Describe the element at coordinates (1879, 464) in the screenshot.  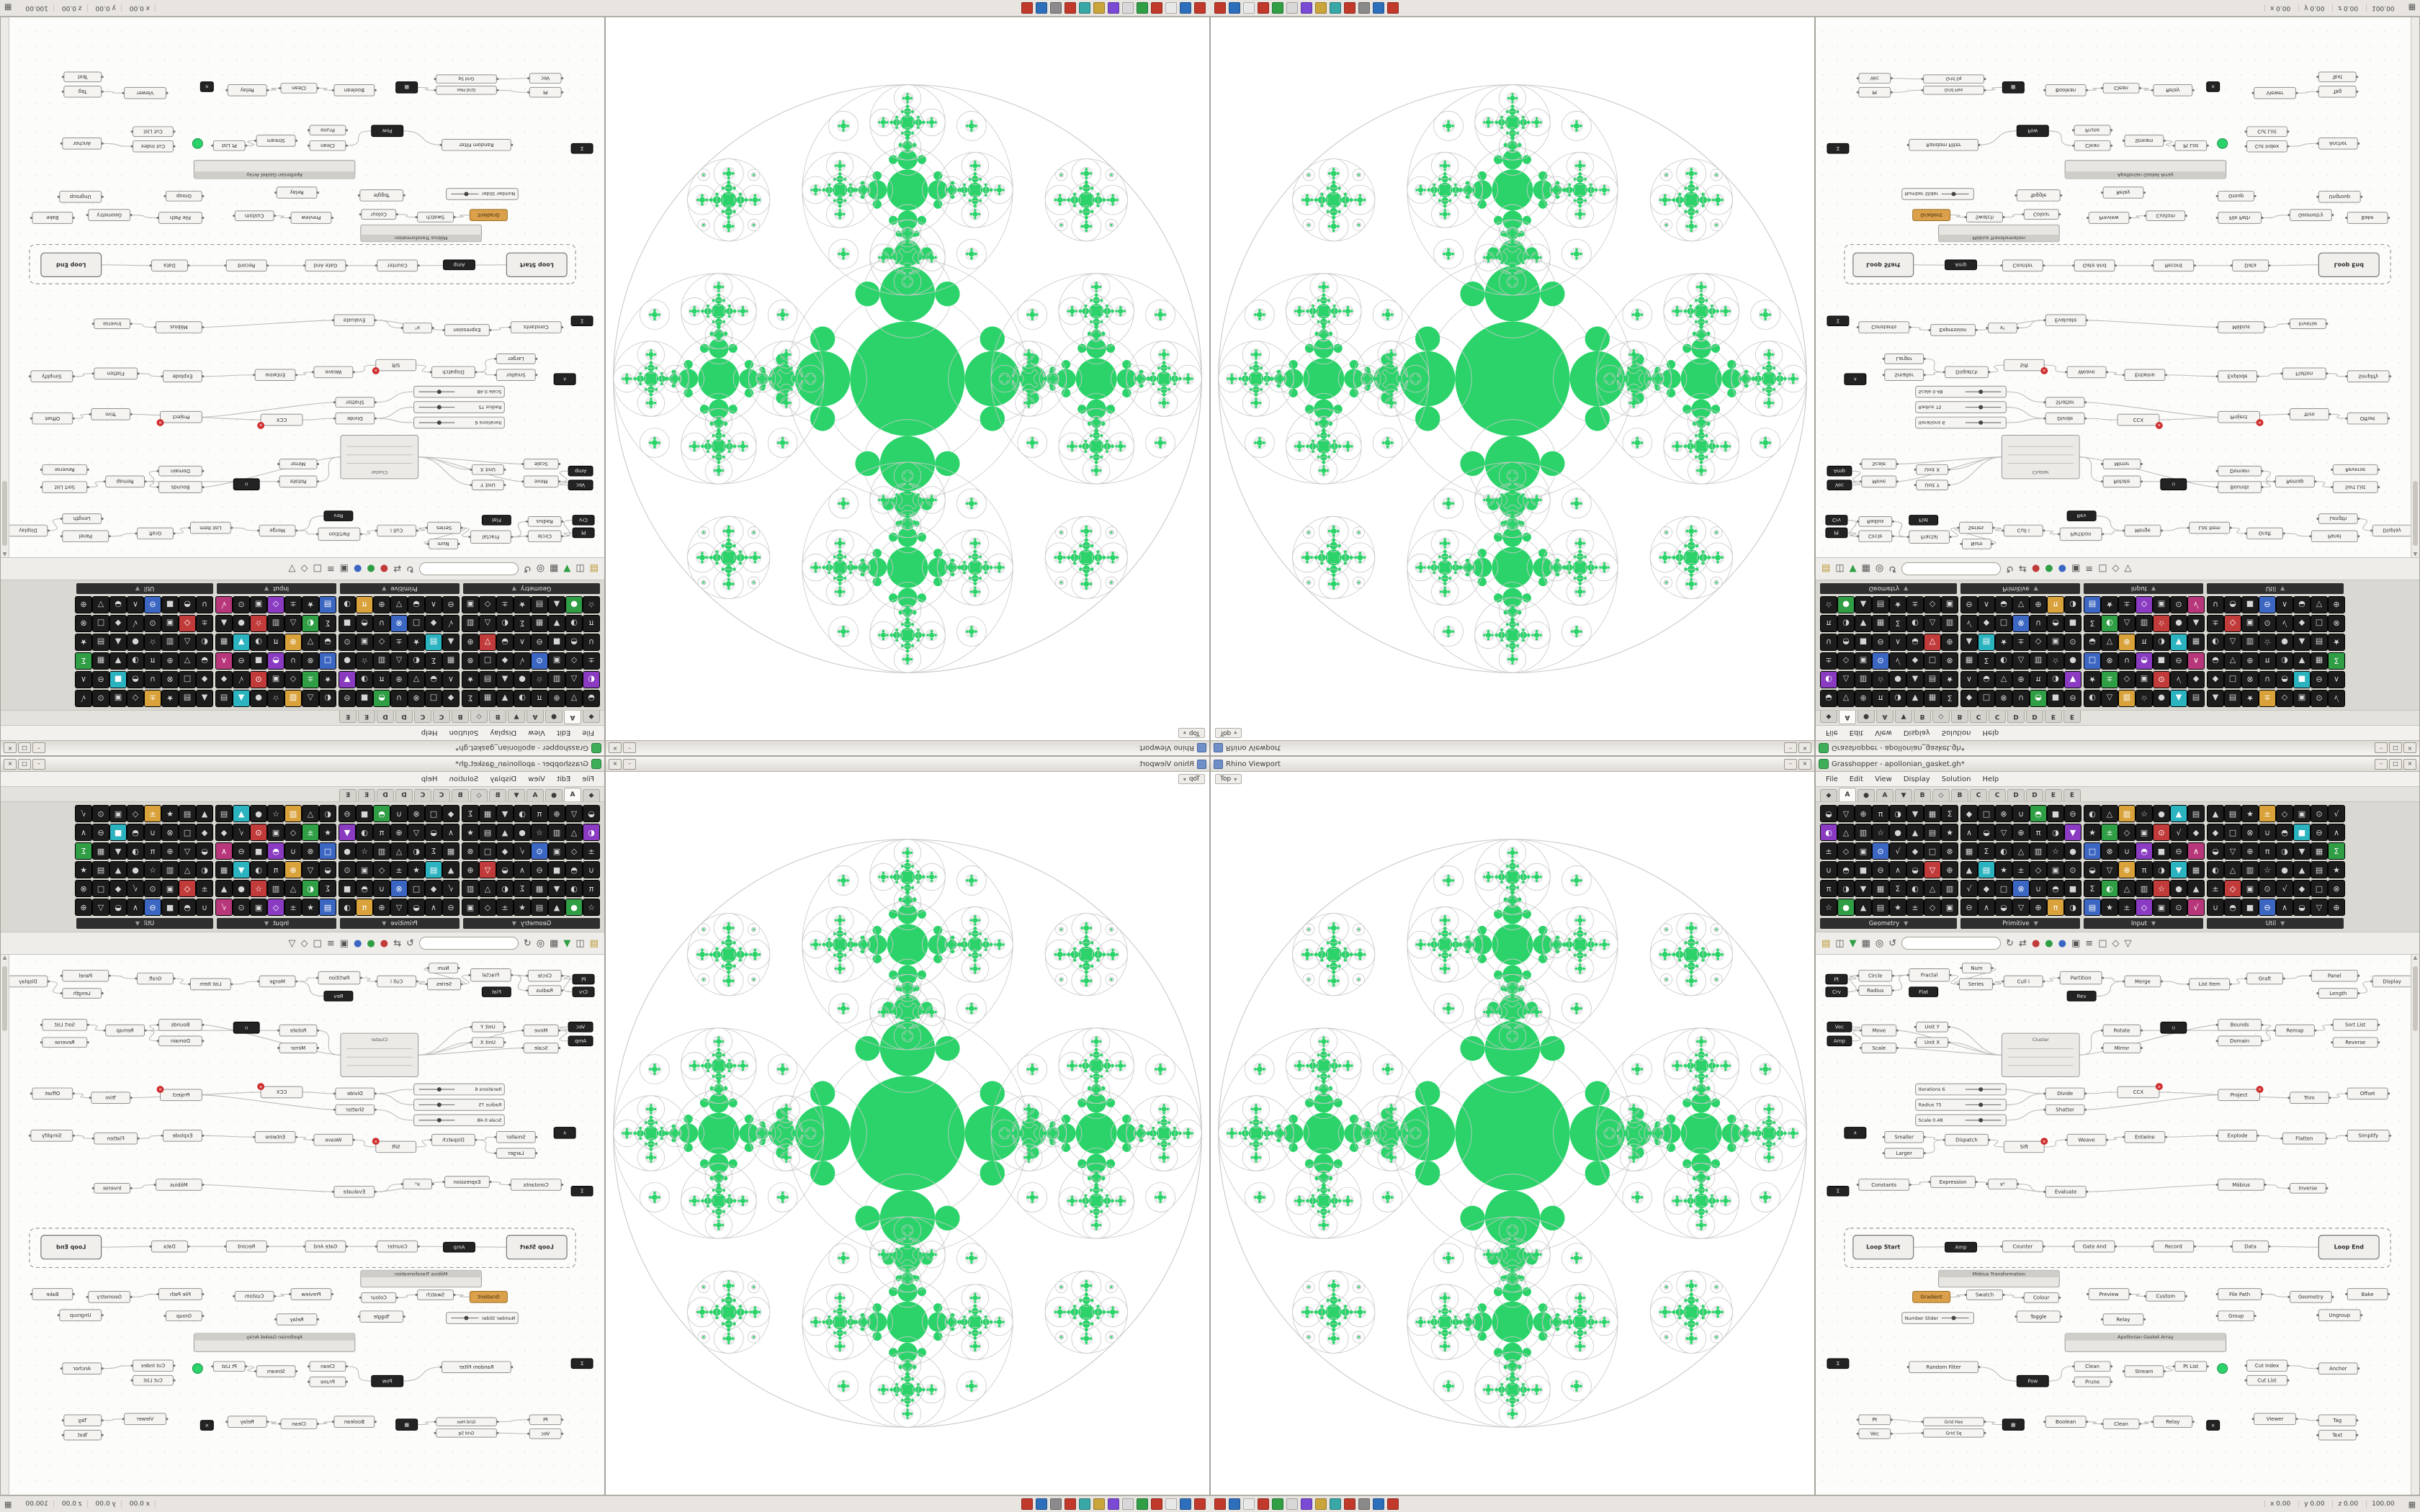
I see `gh-node: Scale` at that location.